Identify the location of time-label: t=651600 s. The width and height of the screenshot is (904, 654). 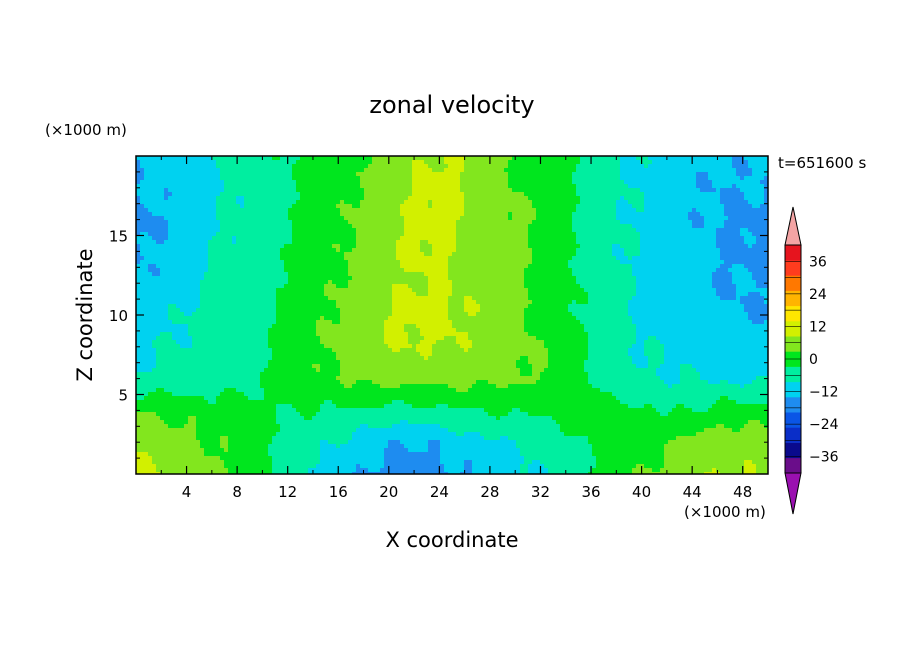
(822, 163).